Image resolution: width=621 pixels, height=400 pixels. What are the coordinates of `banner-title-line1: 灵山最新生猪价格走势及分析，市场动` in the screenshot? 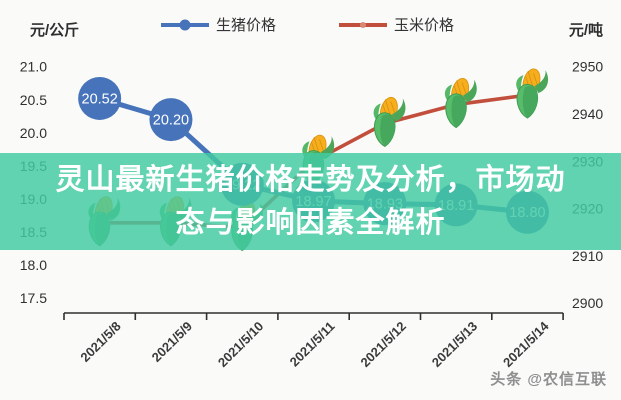 It's located at (310, 179).